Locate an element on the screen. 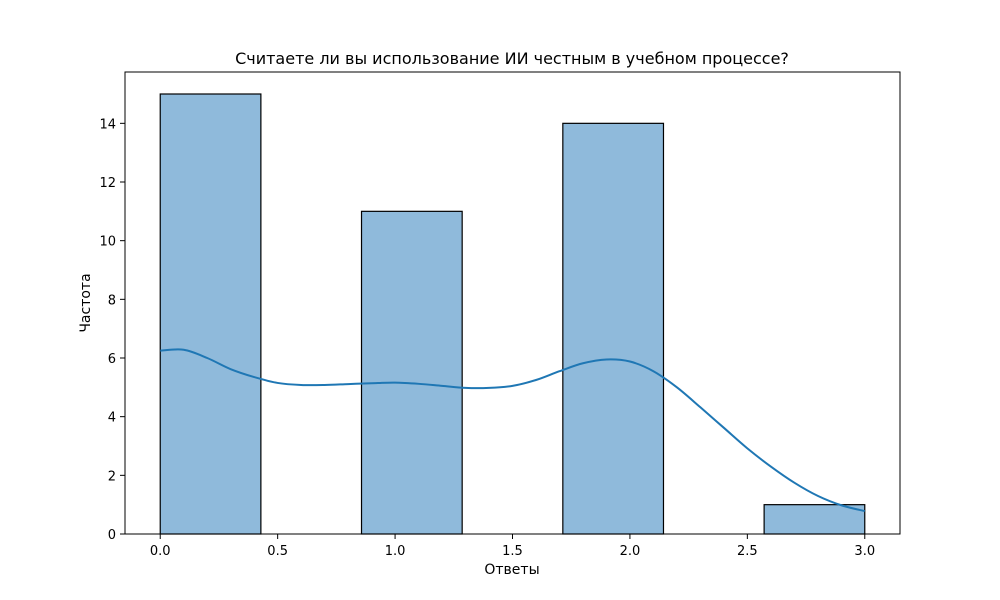  y-tick-label: 10 is located at coordinates (107, 242).